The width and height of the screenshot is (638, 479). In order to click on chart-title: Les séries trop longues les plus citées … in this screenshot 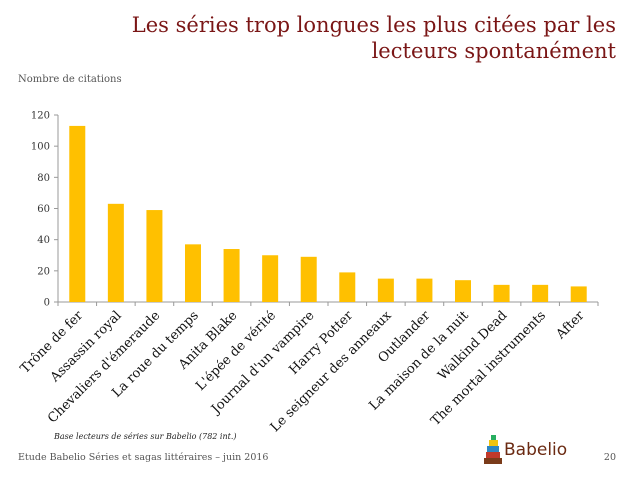, I will do `click(373, 38)`.